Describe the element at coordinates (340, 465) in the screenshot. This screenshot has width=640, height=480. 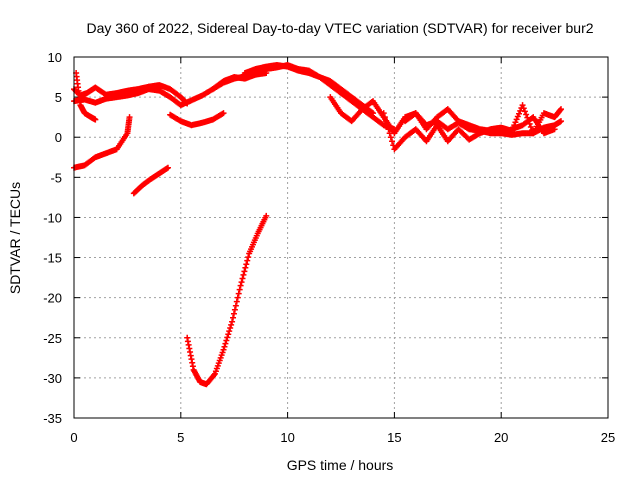
I see `x-axis-label: GPS time / hours` at that location.